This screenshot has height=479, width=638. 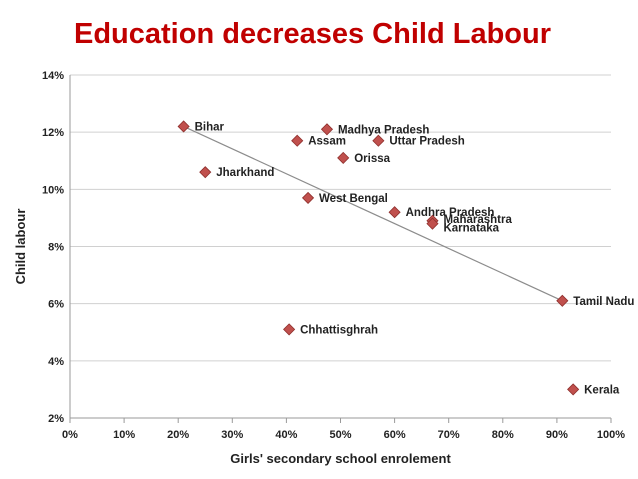 I want to click on x-tick-label: 10%, so click(x=124, y=435).